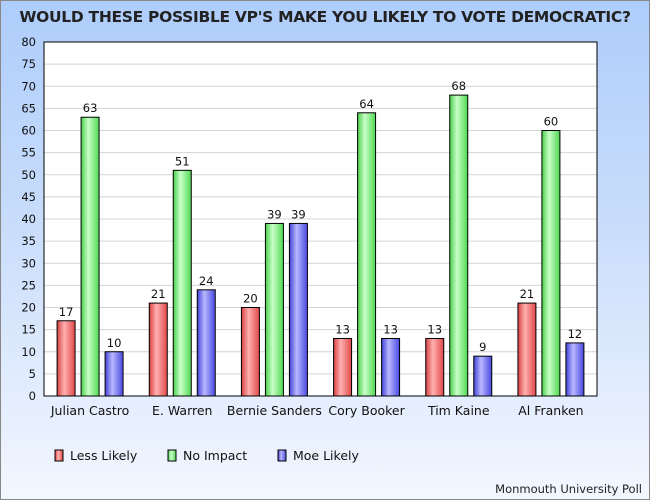  Describe the element at coordinates (568, 489) in the screenshot. I see `source-note: Monmouth University Poll` at that location.